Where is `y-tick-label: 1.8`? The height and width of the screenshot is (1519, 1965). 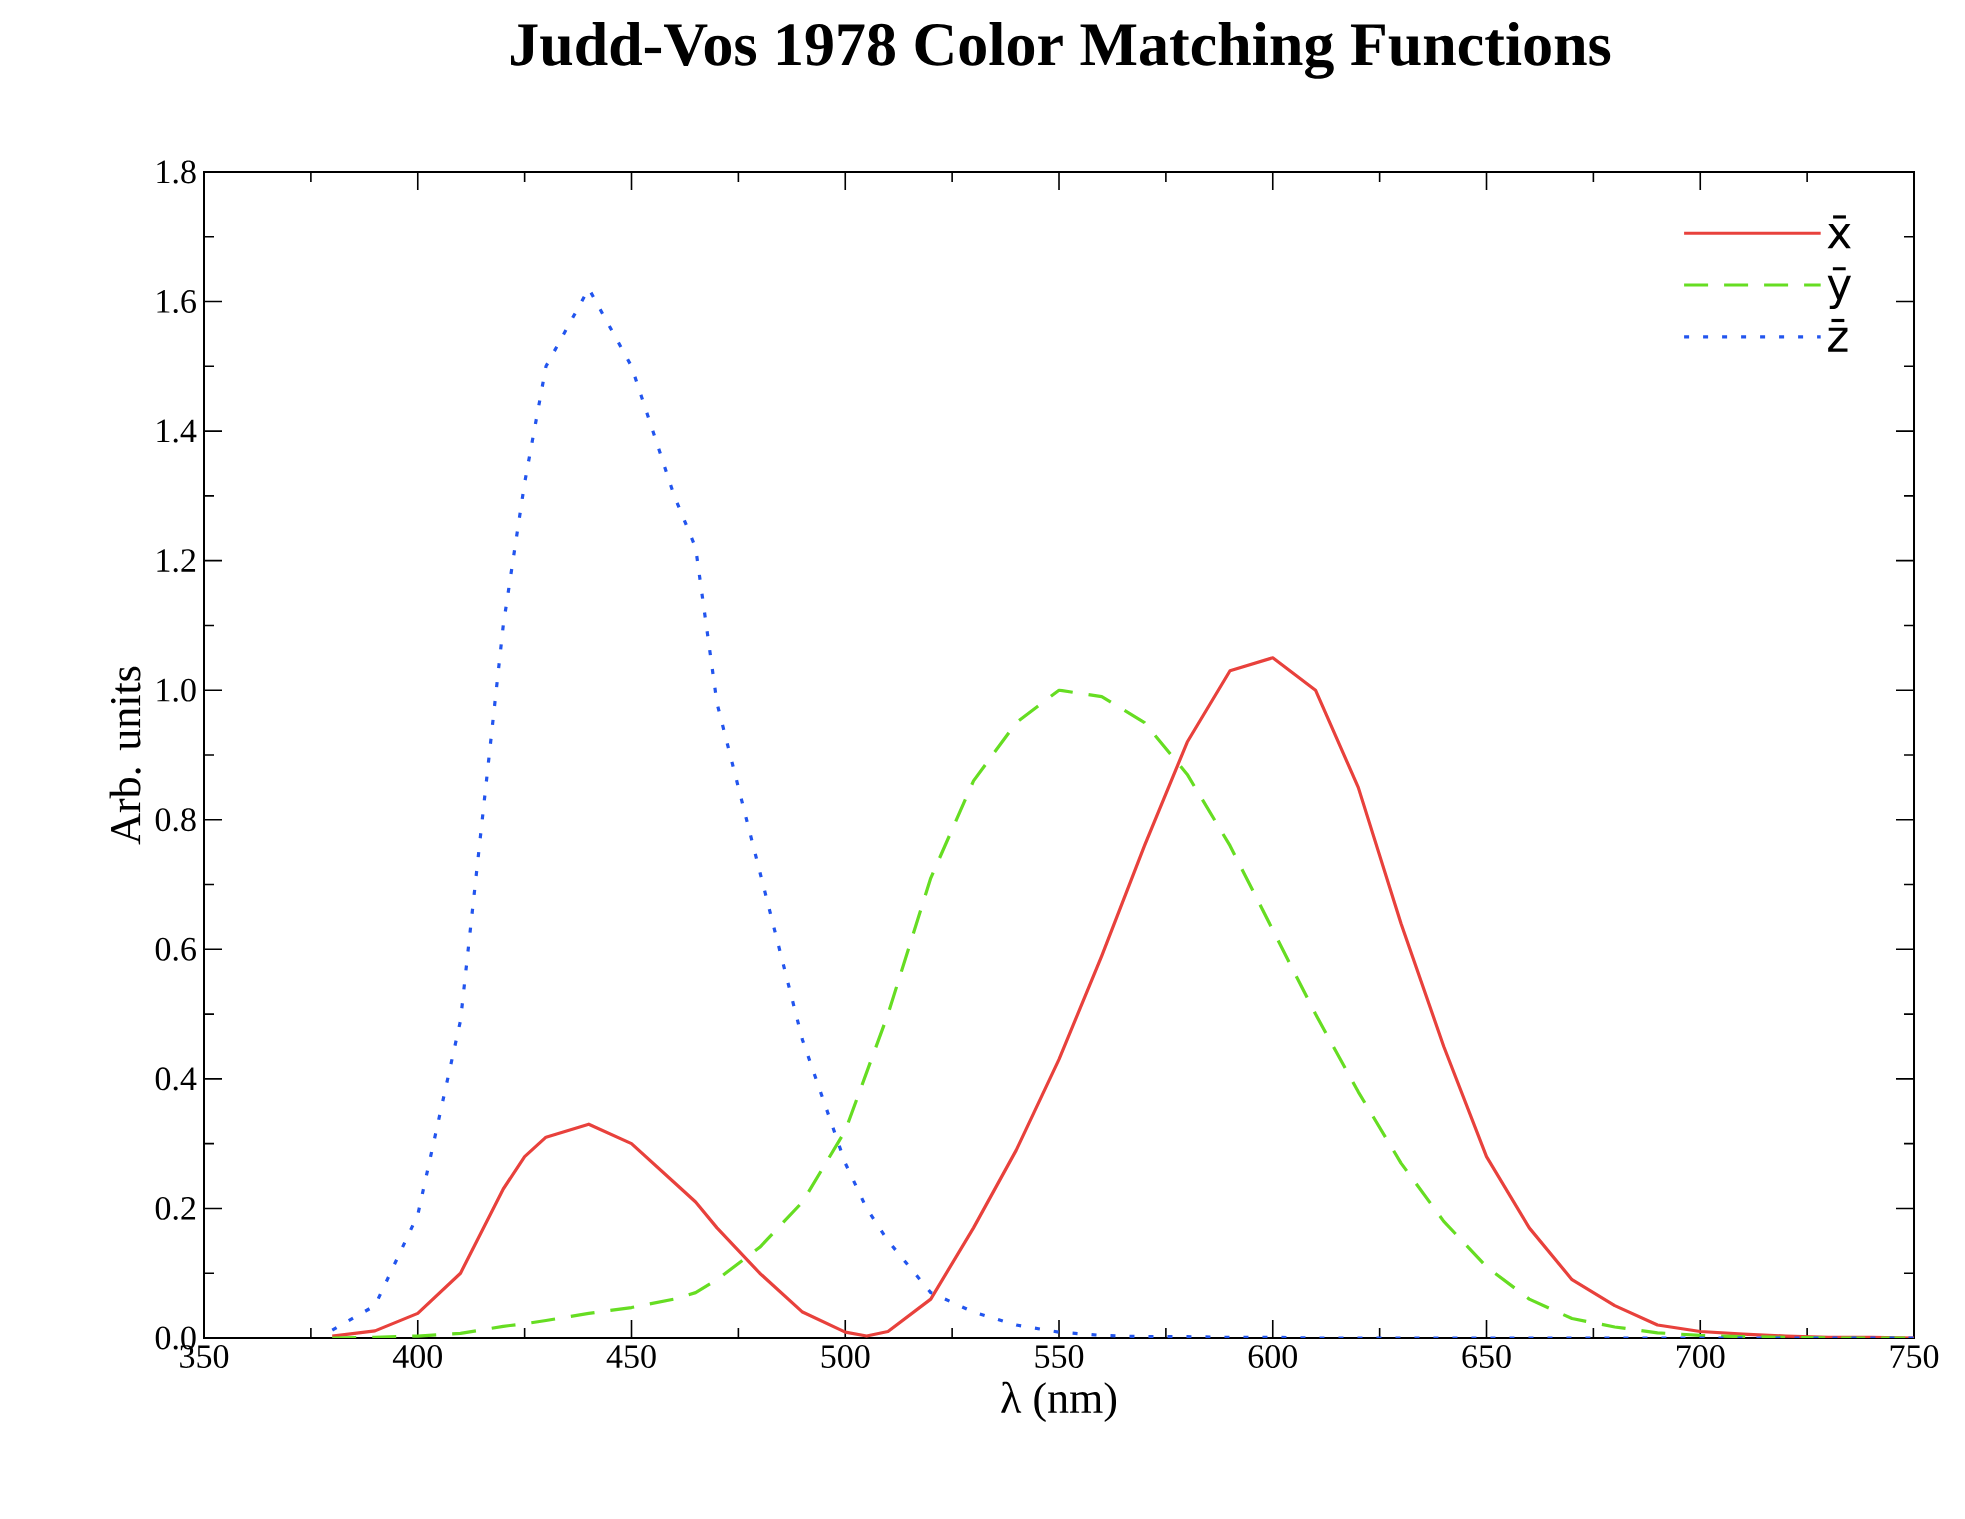 y-tick-label: 1.8 is located at coordinates (176, 172).